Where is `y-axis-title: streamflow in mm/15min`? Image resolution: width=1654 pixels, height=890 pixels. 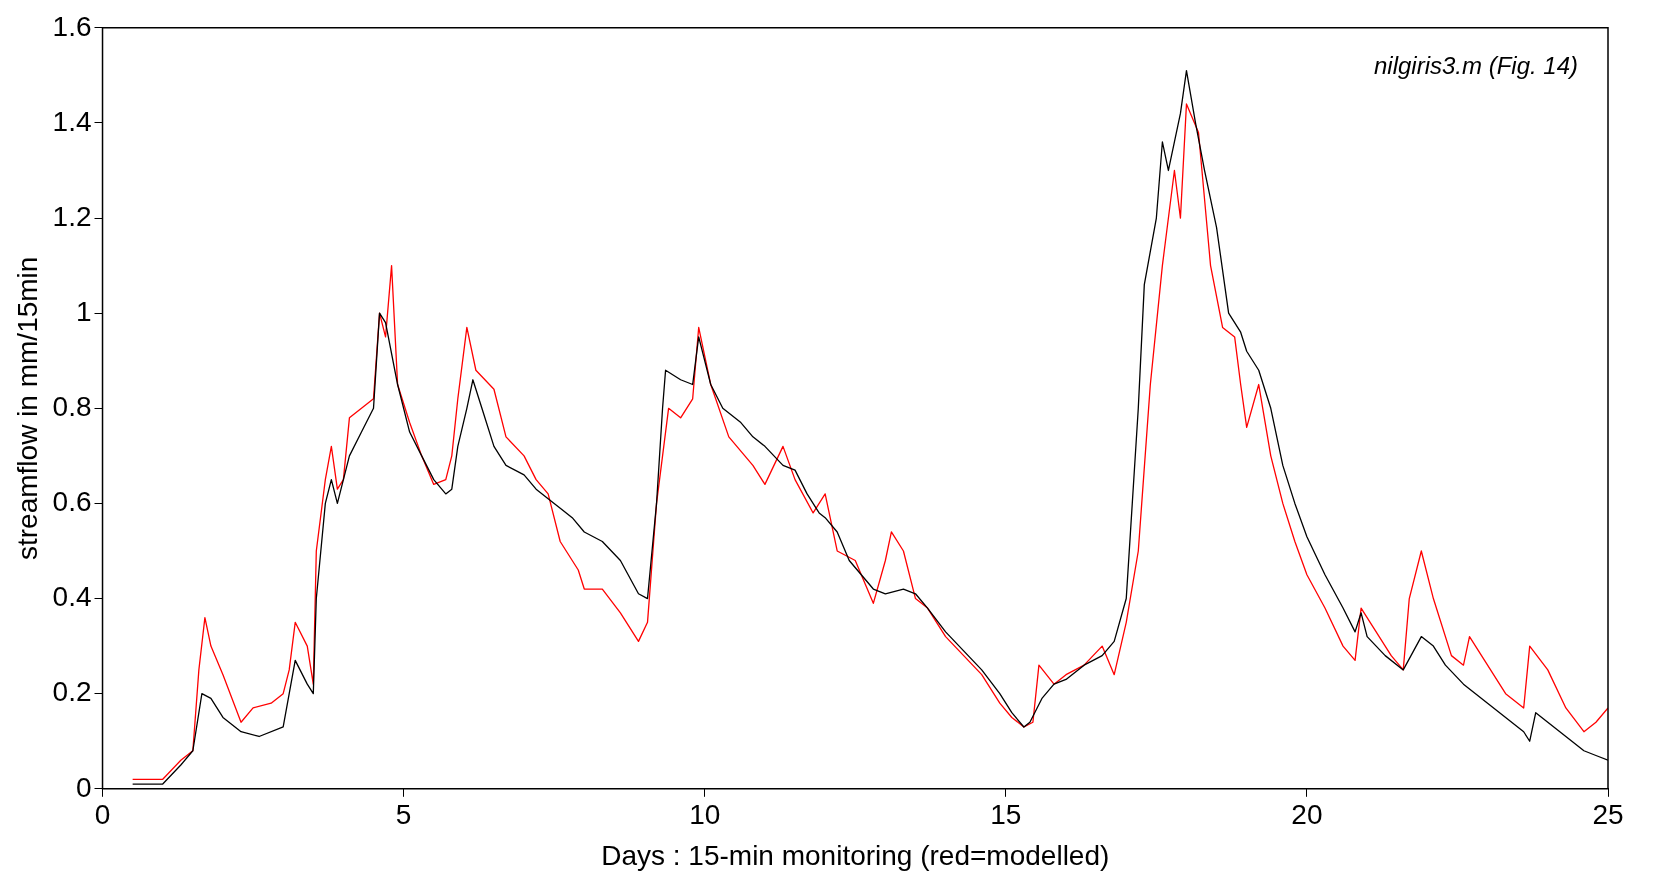 y-axis-title: streamflow in mm/15min is located at coordinates (27, 408).